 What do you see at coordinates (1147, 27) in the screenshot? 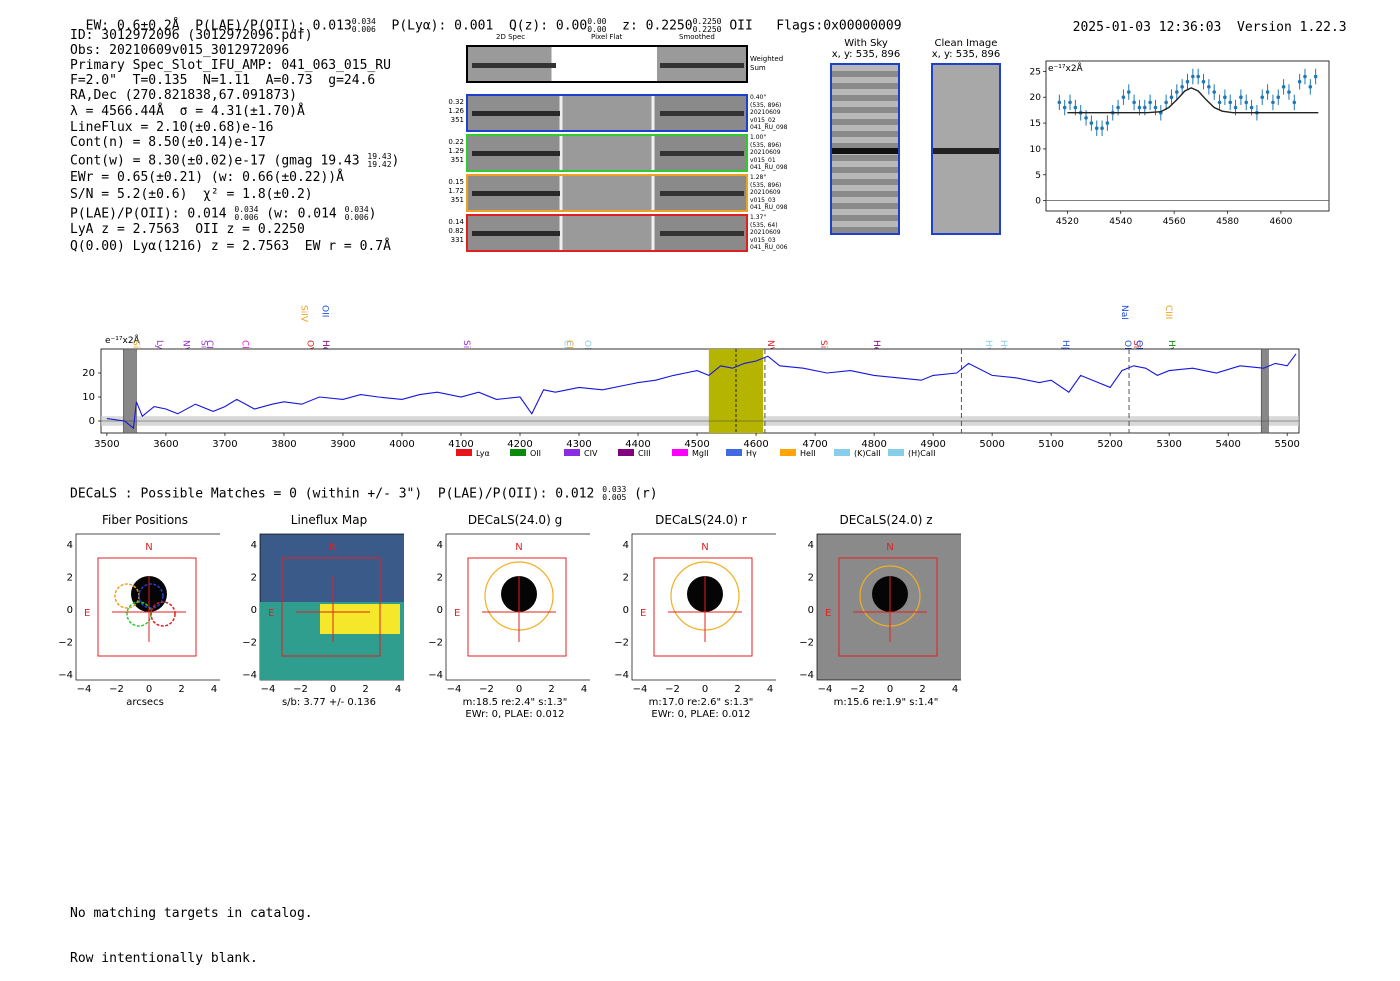
I see `header-timestamp: 2025-01-03 12:36:03` at bounding box center [1147, 27].